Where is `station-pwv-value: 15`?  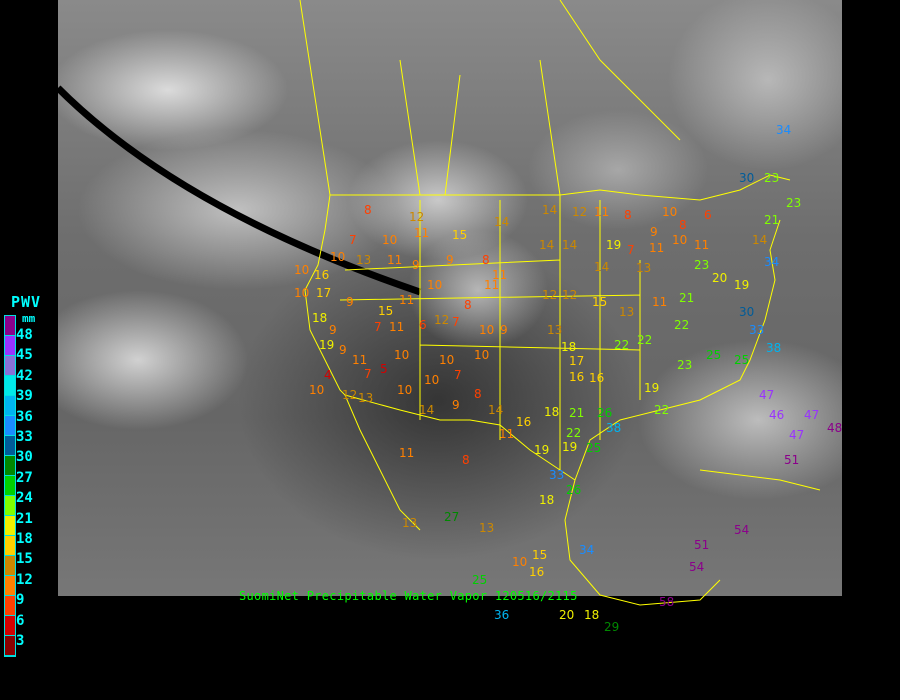 station-pwv-value: 15 is located at coordinates (386, 311).